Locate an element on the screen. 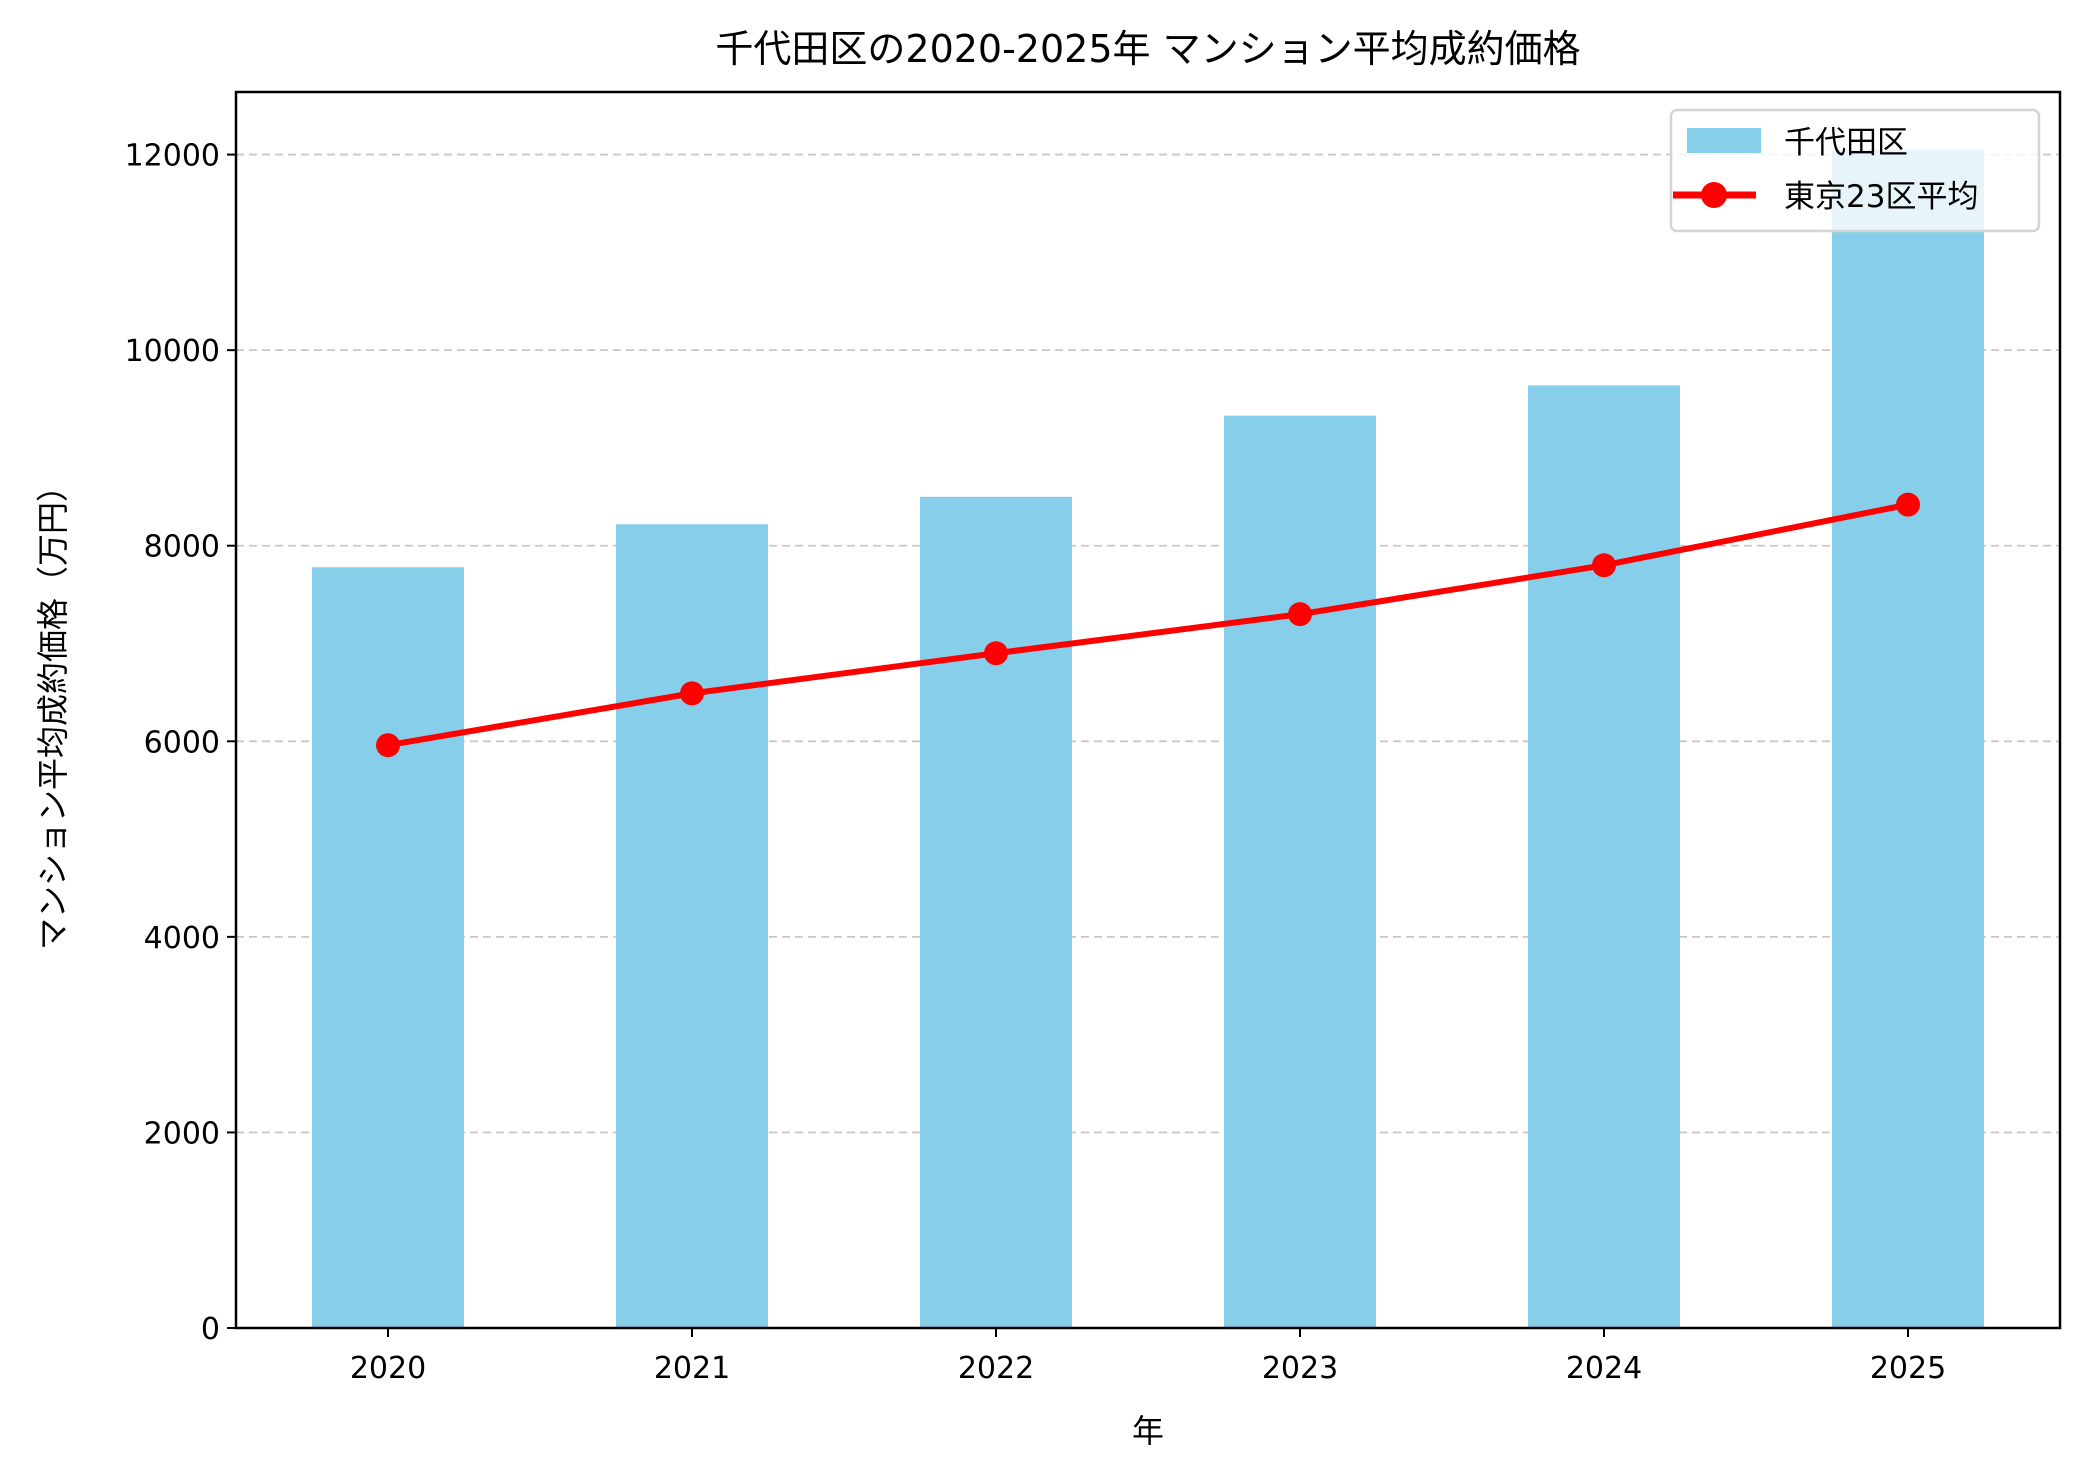  line-point-2020 is located at coordinates (388, 745).